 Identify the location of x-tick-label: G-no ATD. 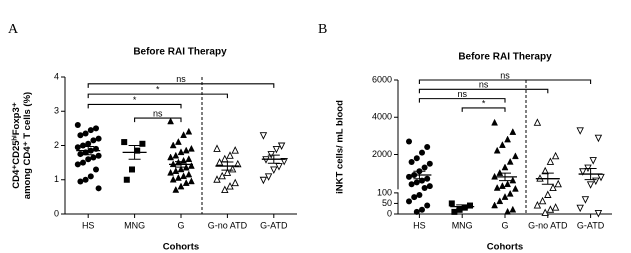
(228, 225).